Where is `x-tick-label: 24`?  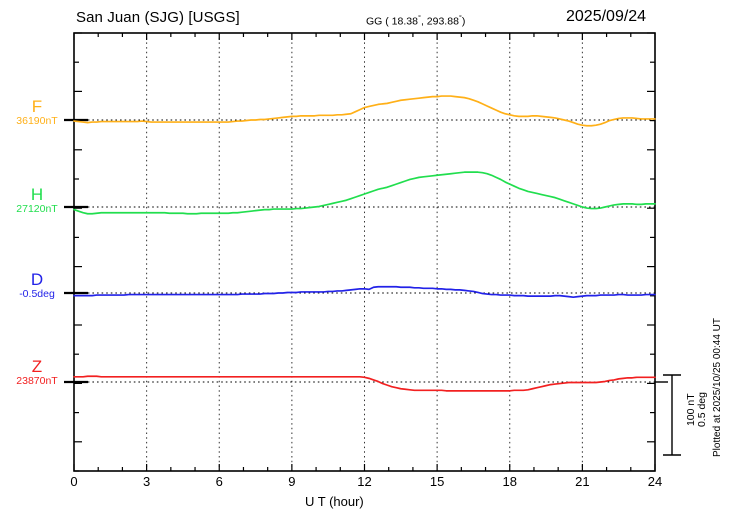
x-tick-label: 24 is located at coordinates (655, 481).